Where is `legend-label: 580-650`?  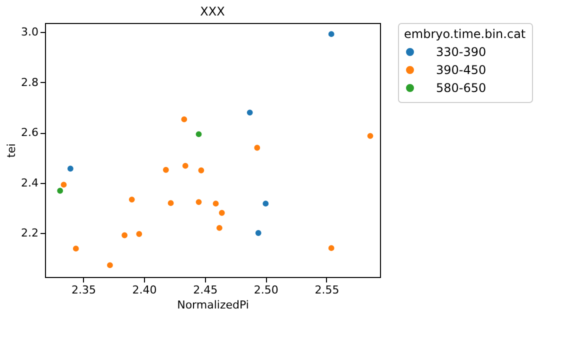
legend-label: 580-650 is located at coordinates (461, 88).